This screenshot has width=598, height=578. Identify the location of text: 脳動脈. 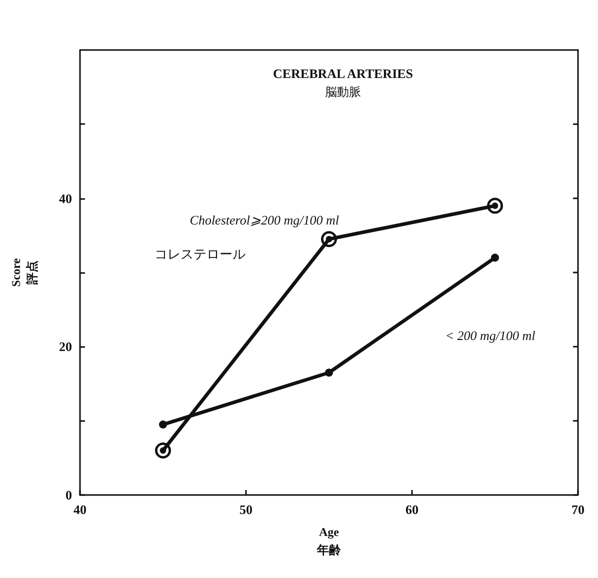
(343, 92).